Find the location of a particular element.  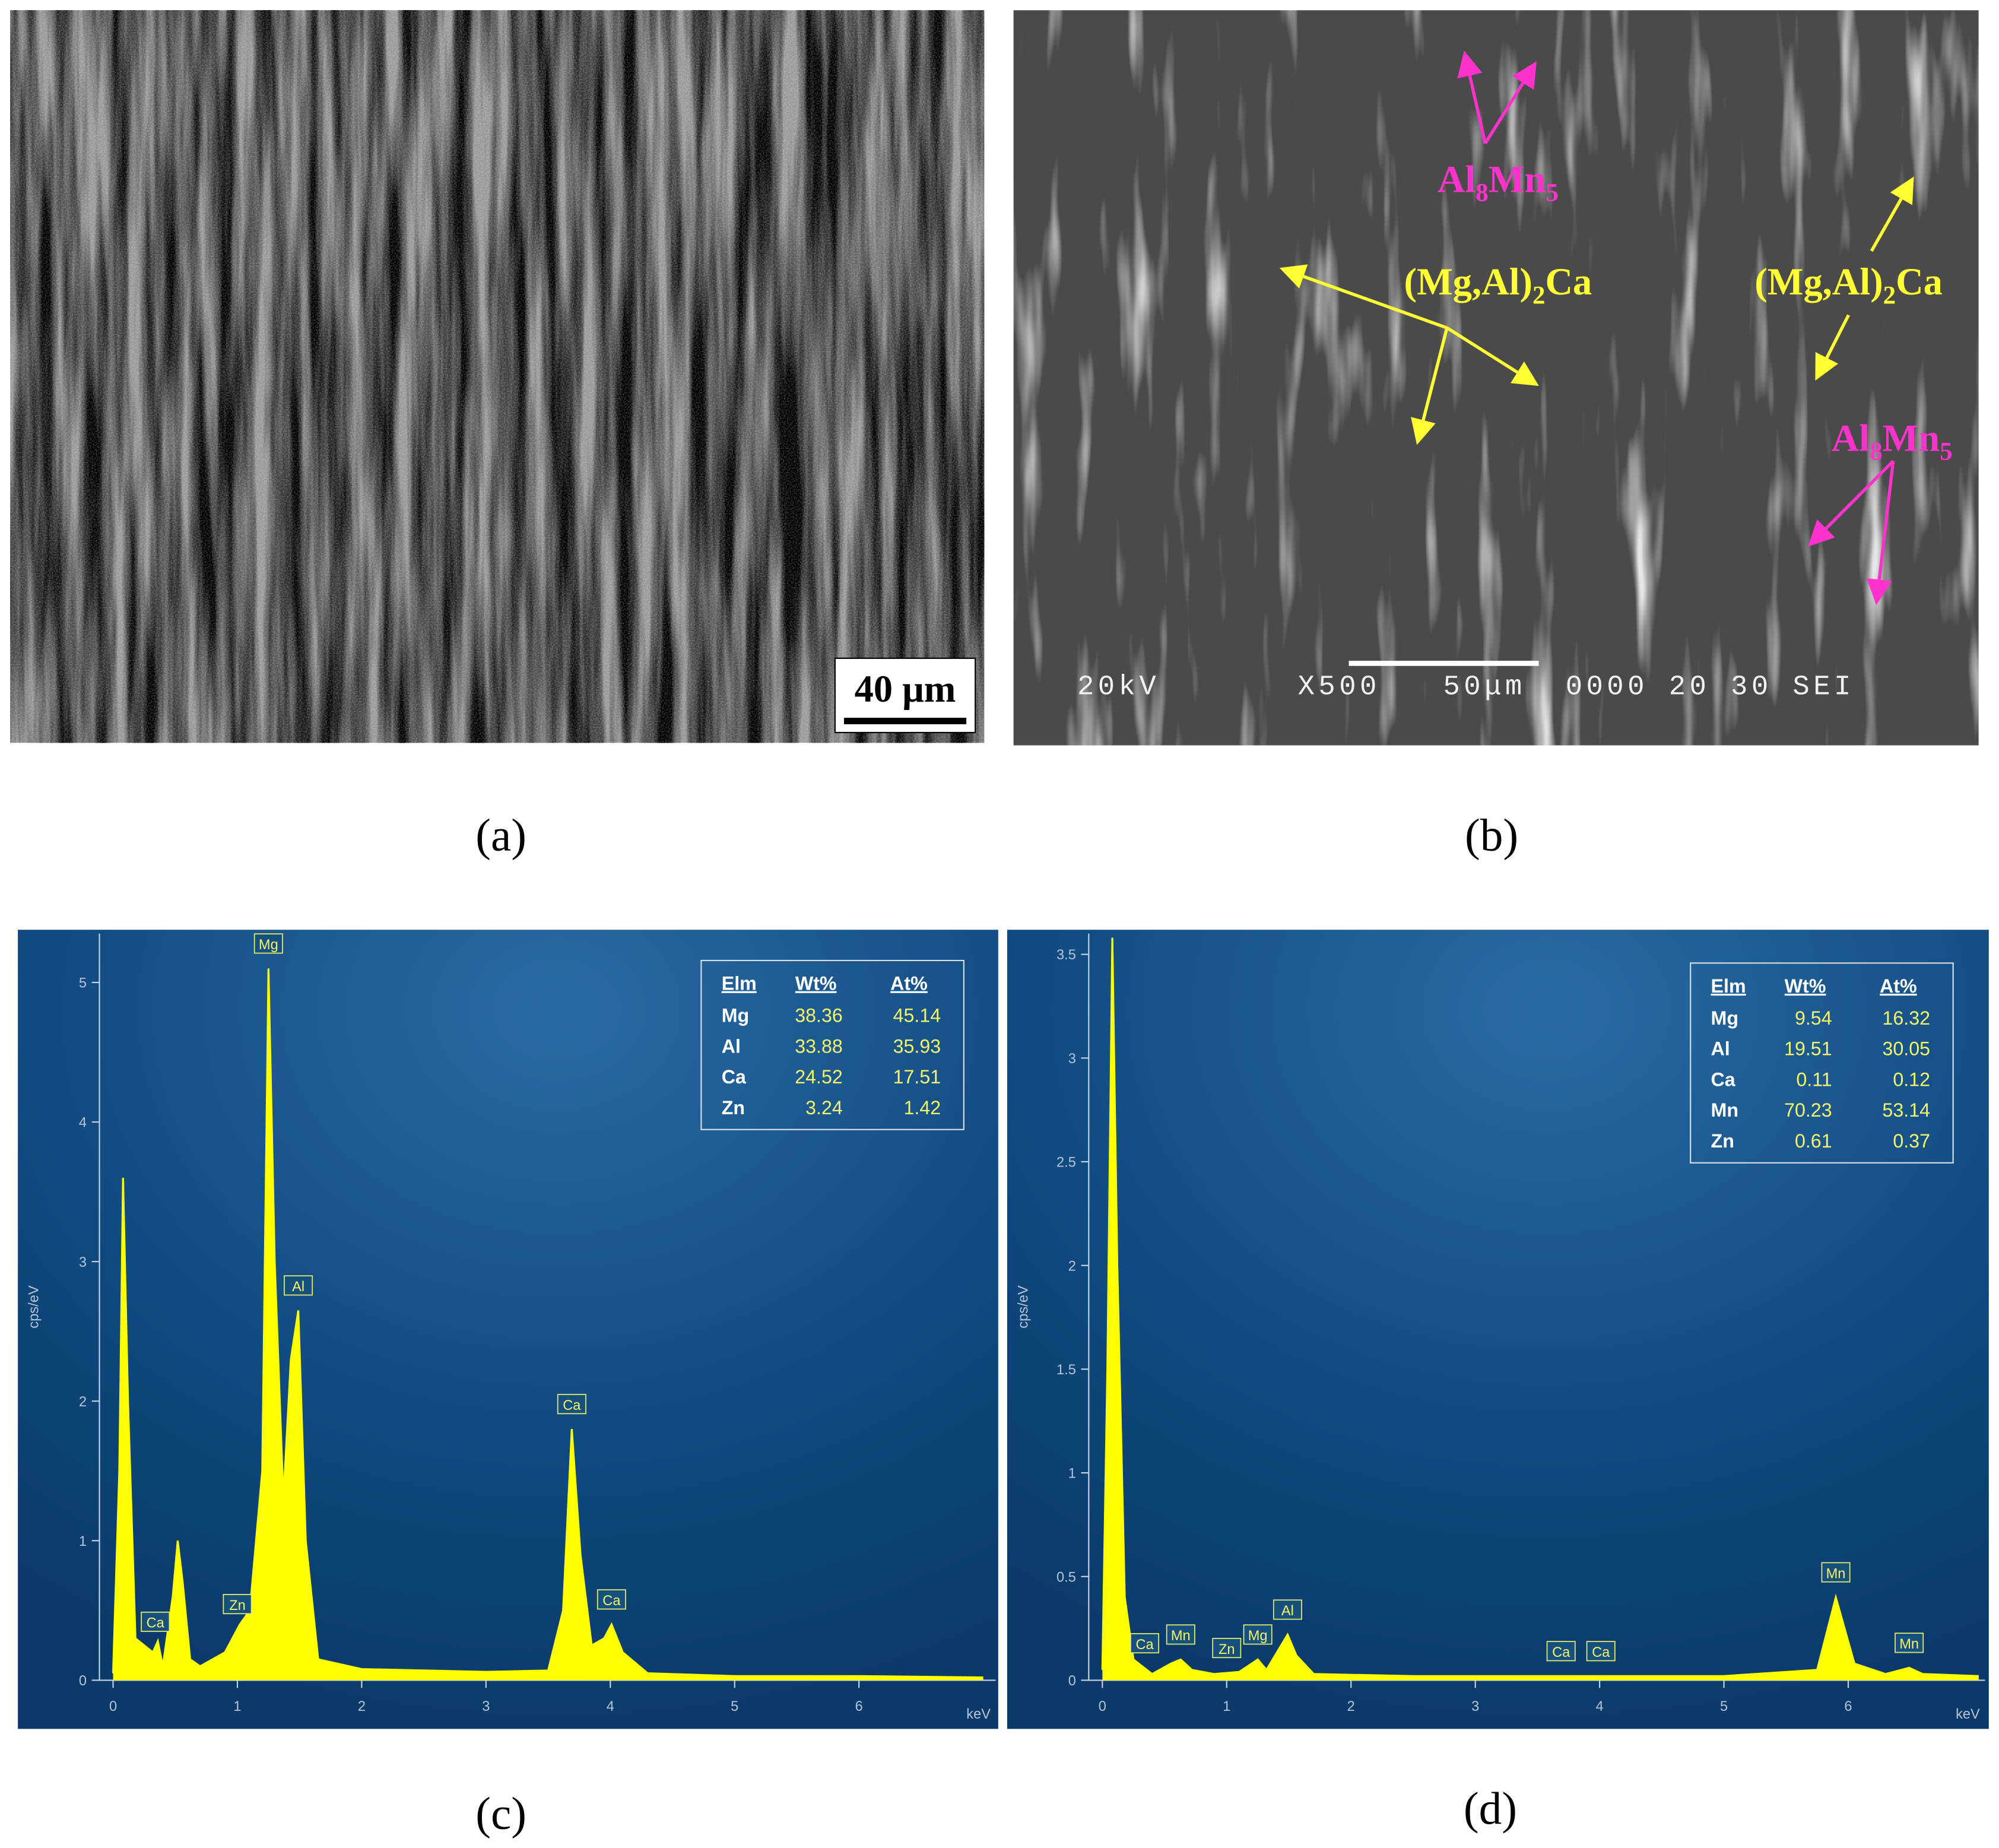

y-tick-label: 5 is located at coordinates (83, 983).